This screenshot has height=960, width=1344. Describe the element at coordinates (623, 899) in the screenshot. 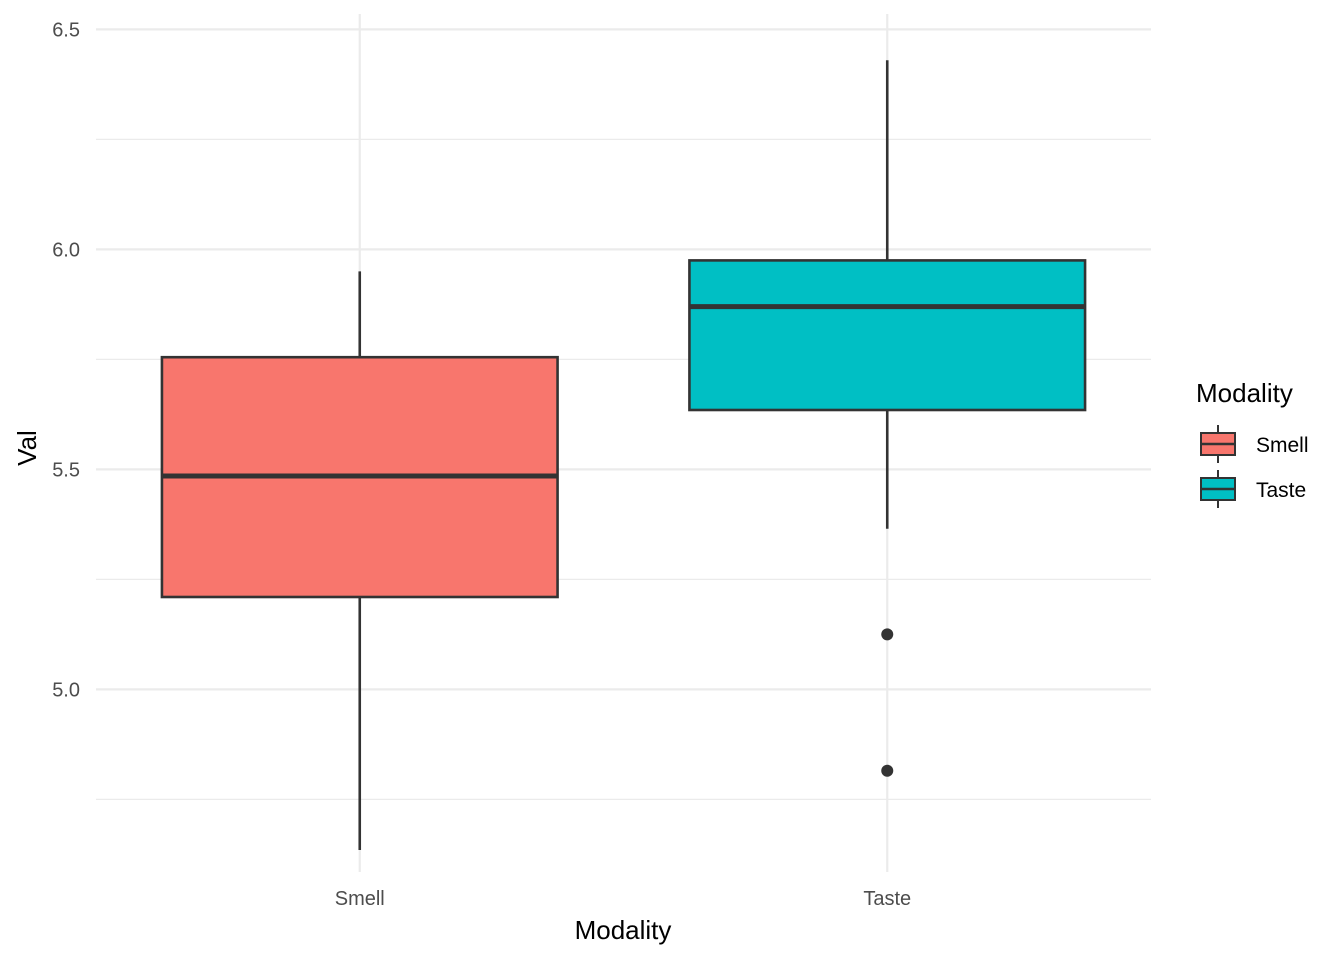

I see `x-axis-ticks: Smell Taste` at that location.